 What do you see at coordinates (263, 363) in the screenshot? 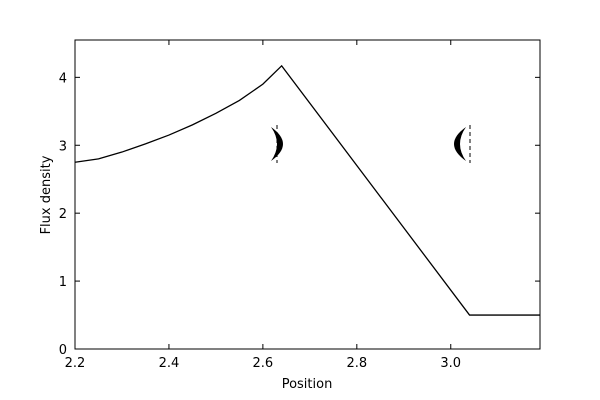
I see `x-tick-label: 2.6` at bounding box center [263, 363].